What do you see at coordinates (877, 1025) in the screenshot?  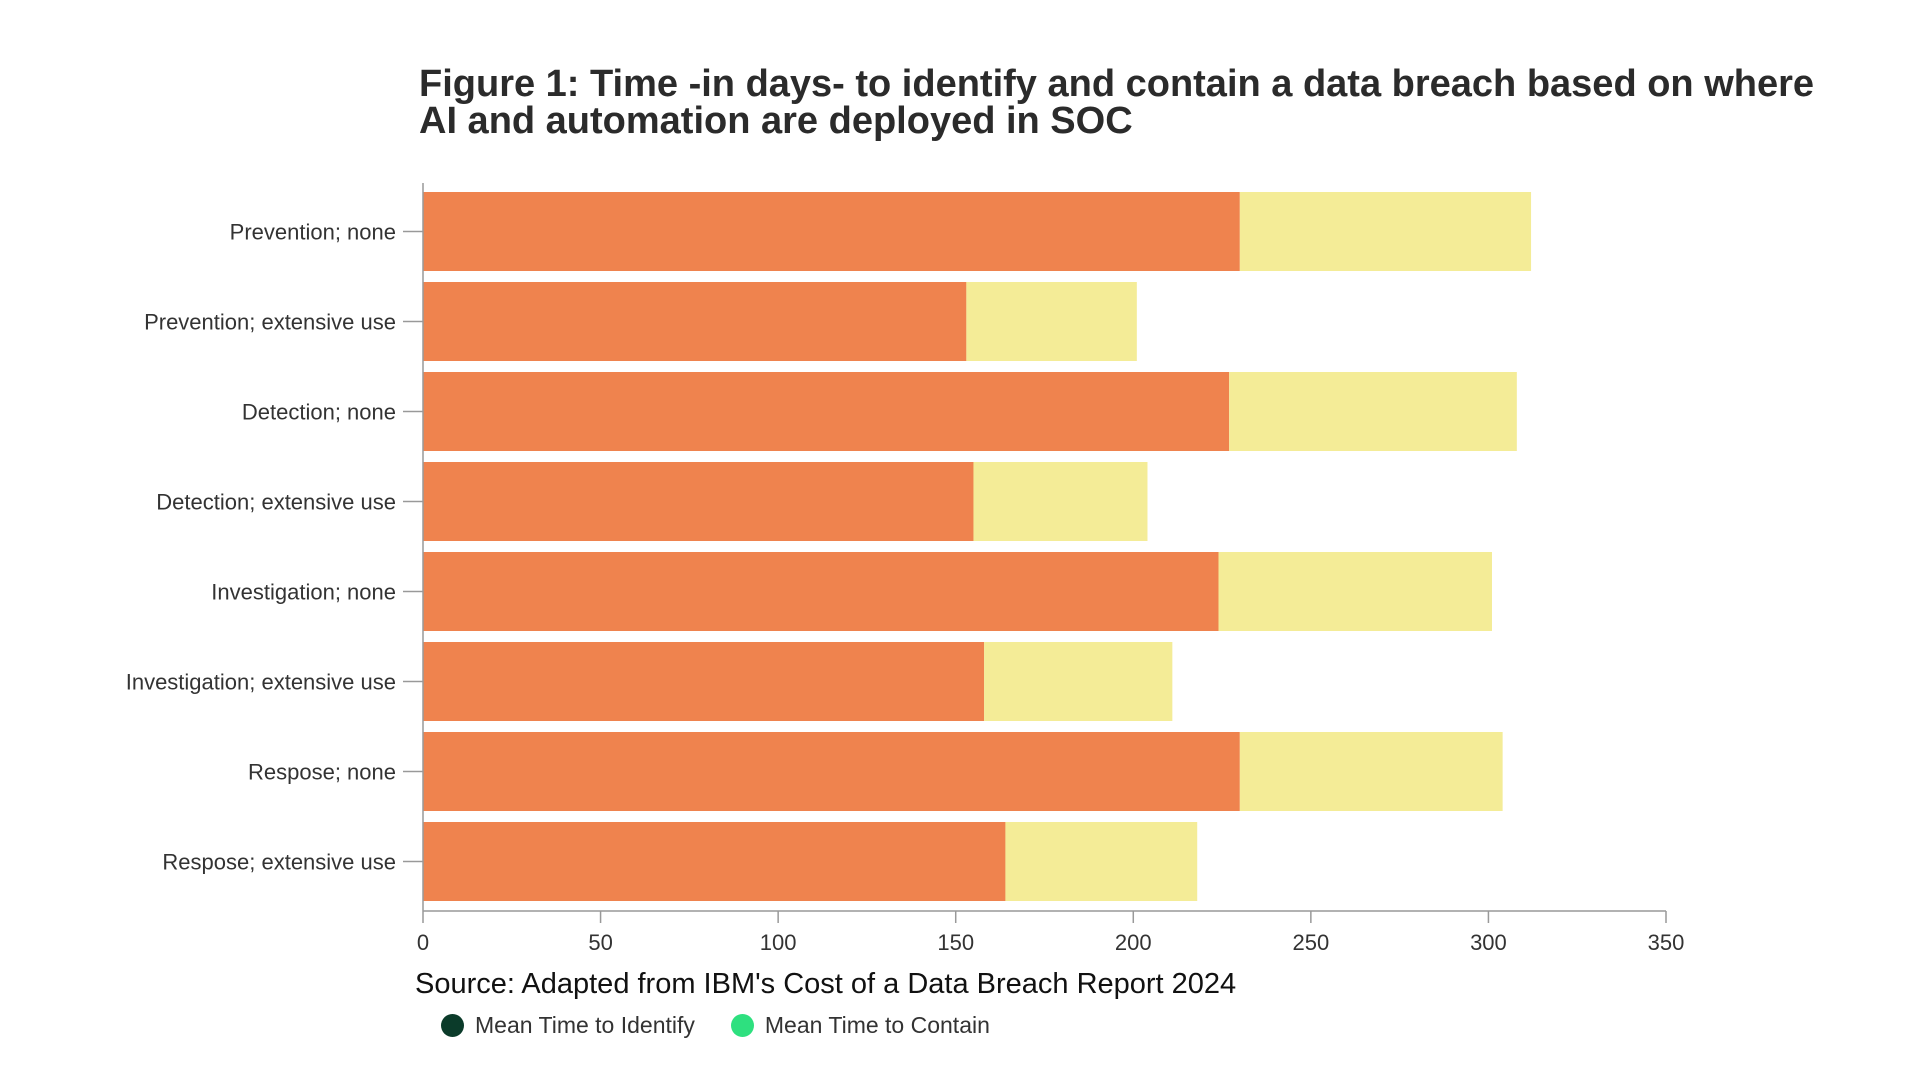 I see `legend-label-contain: Mean Time to Contain` at bounding box center [877, 1025].